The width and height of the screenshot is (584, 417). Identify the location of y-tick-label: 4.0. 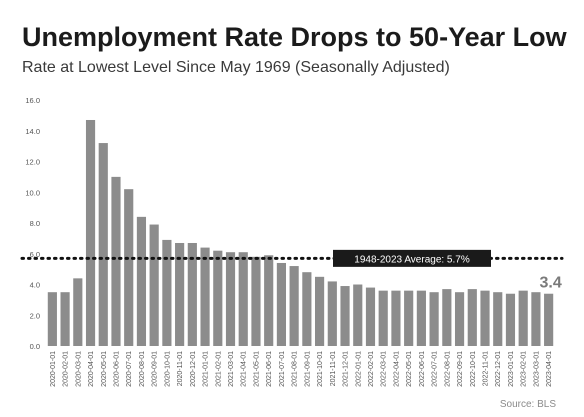
(35, 285).